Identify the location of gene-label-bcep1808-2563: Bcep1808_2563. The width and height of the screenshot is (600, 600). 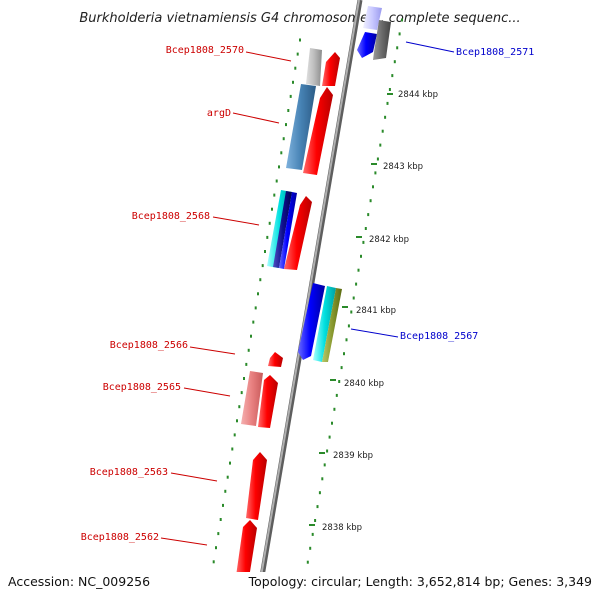
(129, 472).